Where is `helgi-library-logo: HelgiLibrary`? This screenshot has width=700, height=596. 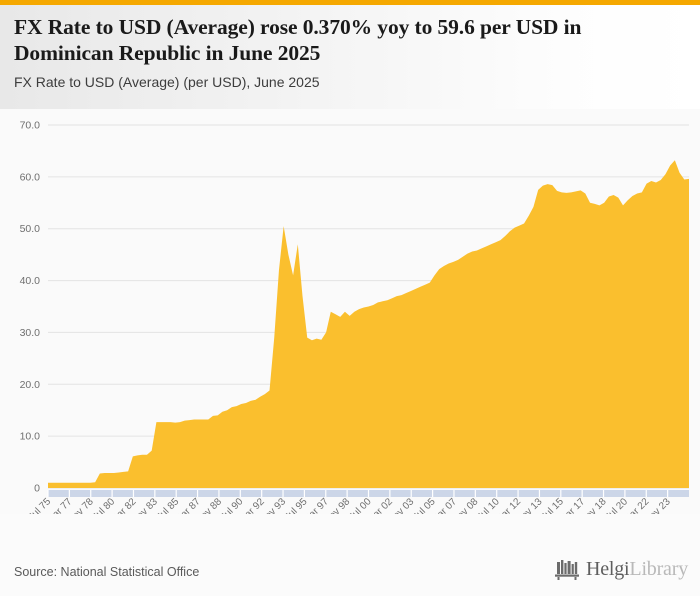
helgi-library-logo: HelgiLibrary is located at coordinates (621, 569).